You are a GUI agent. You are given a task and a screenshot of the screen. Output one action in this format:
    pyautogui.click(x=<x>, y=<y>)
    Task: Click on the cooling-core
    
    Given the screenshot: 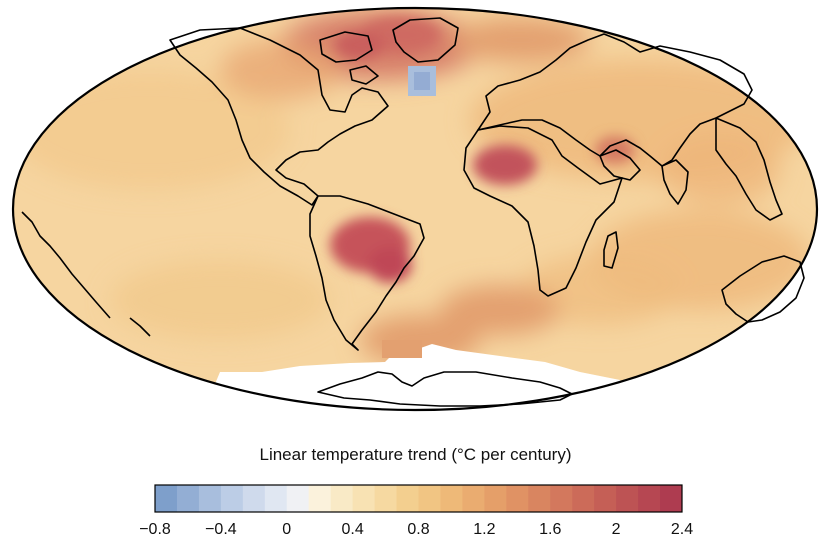 What is the action you would take?
    pyautogui.click(x=422, y=81)
    